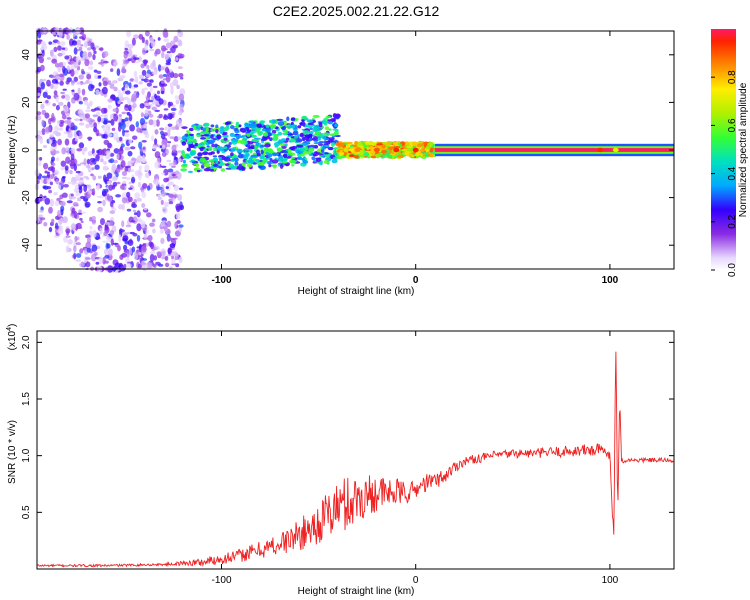 The height and width of the screenshot is (600, 750). What do you see at coordinates (732, 270) in the screenshot?
I see `colorbar-tick-label: 0.0` at bounding box center [732, 270].